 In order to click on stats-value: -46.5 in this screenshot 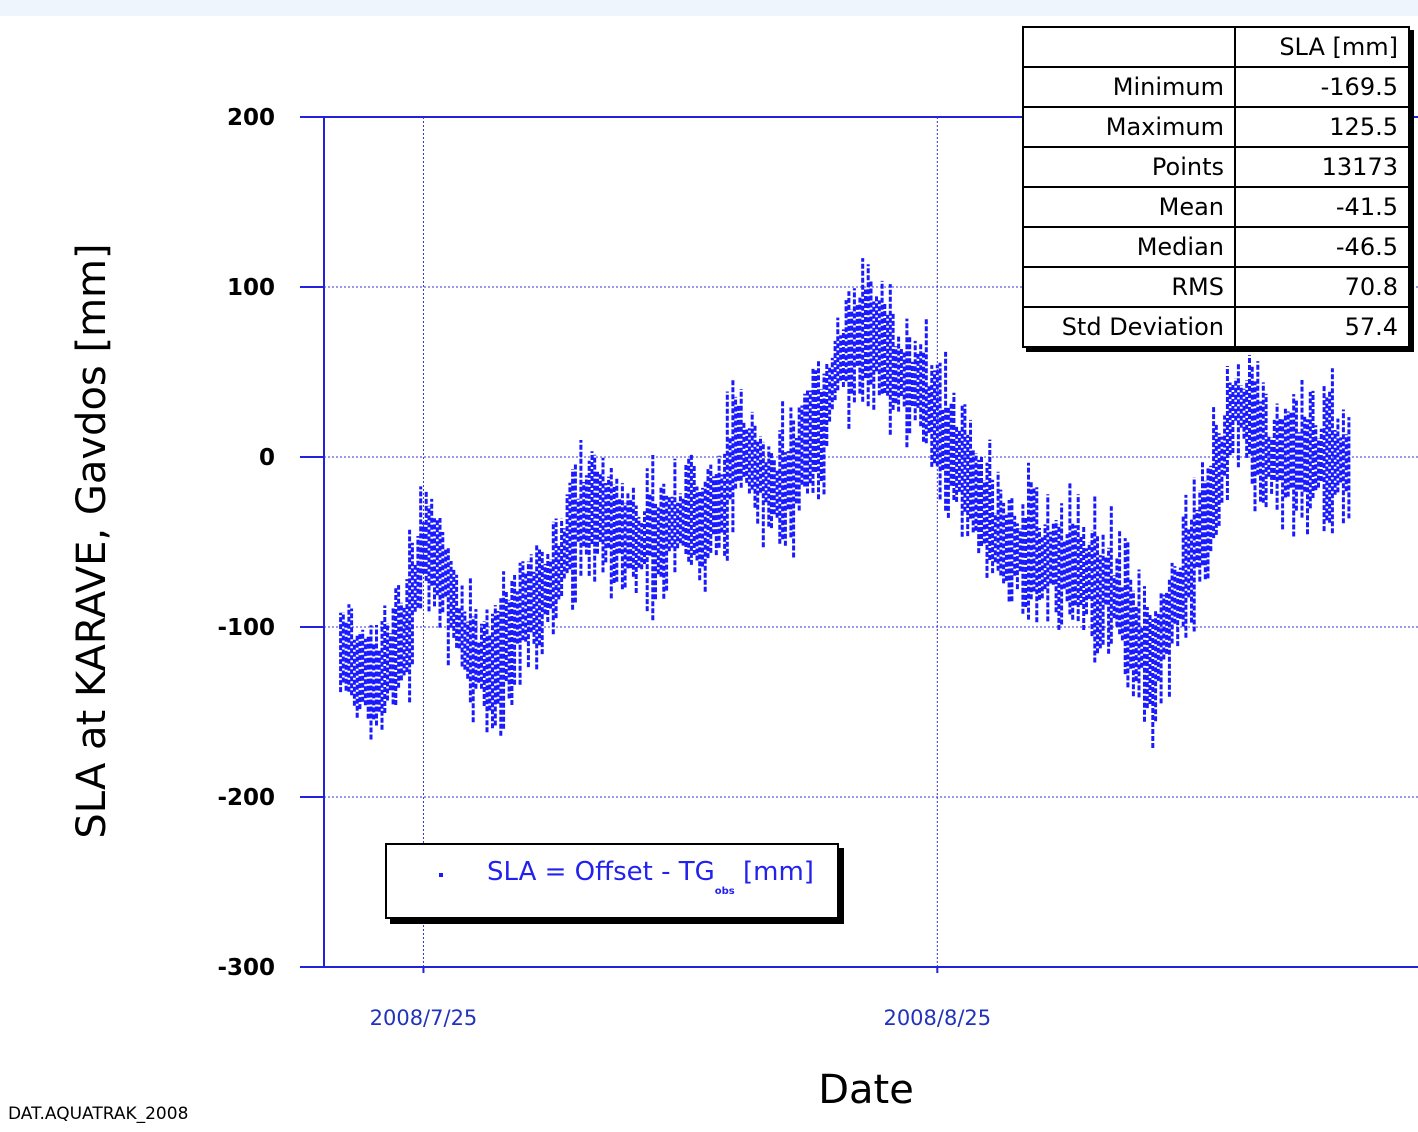, I will do `click(1322, 247)`.